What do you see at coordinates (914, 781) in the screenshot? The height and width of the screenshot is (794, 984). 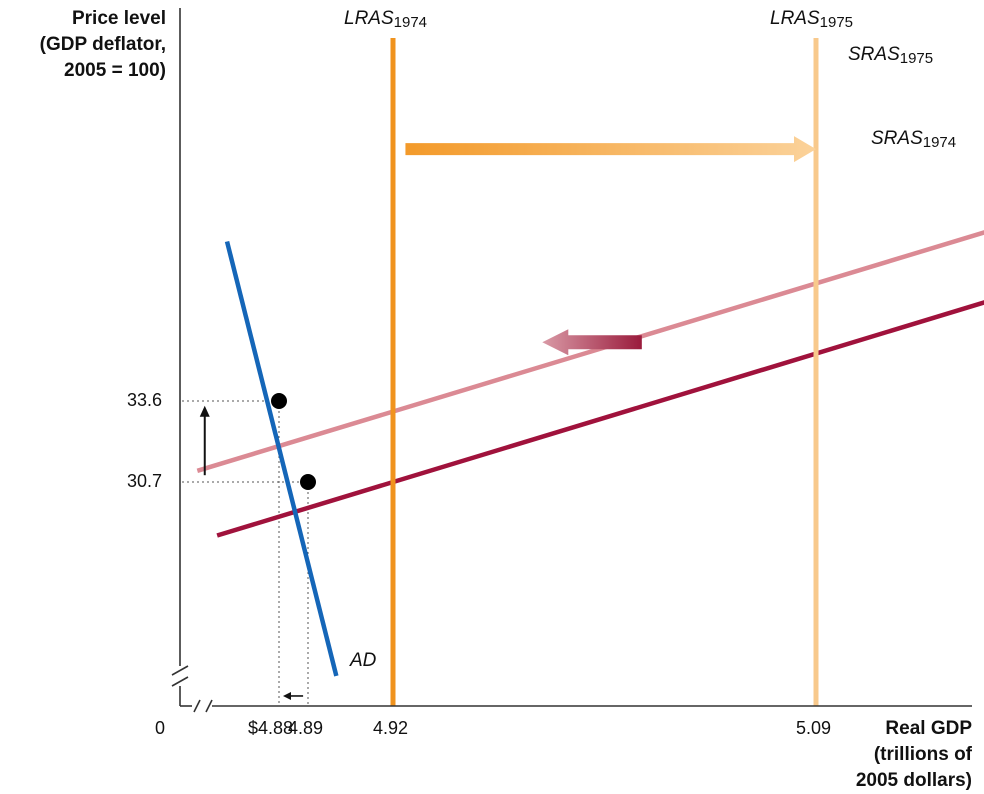 I see `x-axis-title-line-3: 2005 dollars)` at bounding box center [914, 781].